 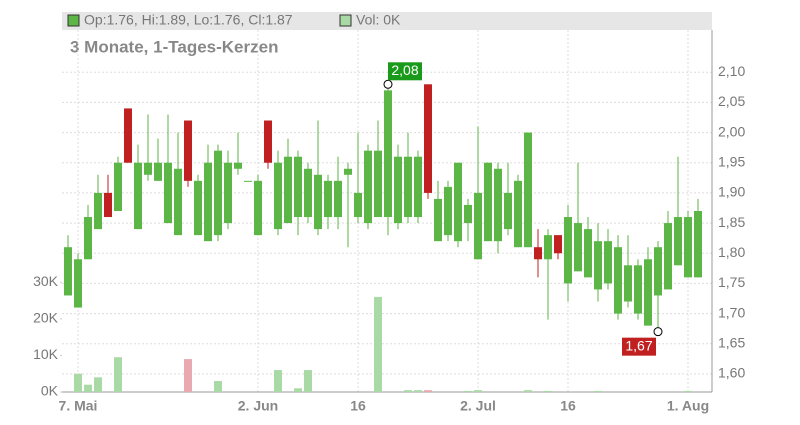 What do you see at coordinates (258, 406) in the screenshot?
I see `x-tick-label: 2. Jun` at bounding box center [258, 406].